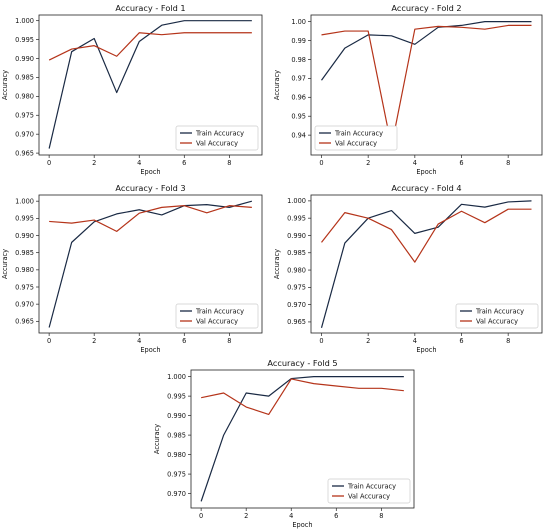 This screenshot has height=532, width=550. Describe the element at coordinates (150, 8) in the screenshot. I see `chart-title: Accuracy - Fold 1` at that location.